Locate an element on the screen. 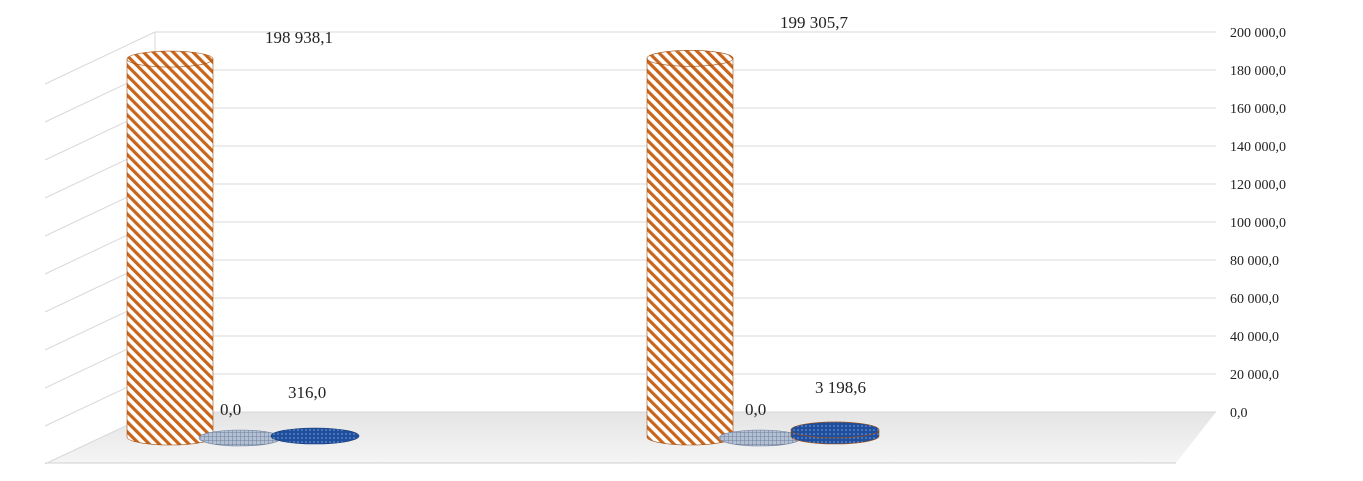 The image size is (1363, 481). data-label: 198 938,1 is located at coordinates (299, 37).